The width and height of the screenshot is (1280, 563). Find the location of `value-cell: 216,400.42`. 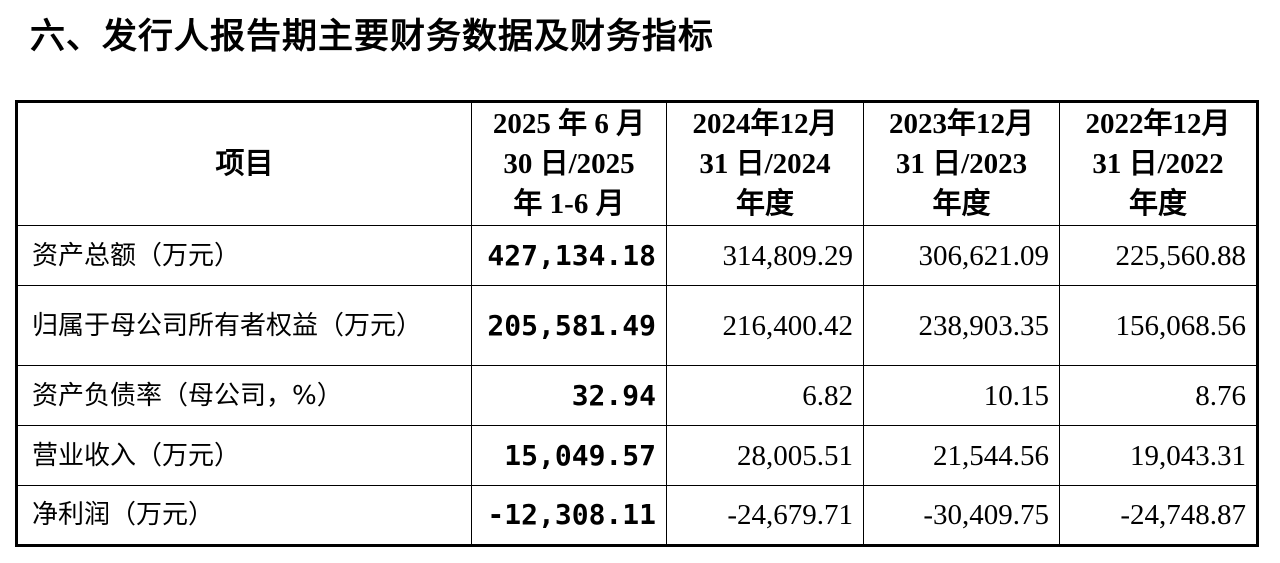

value-cell: 216,400.42 is located at coordinates (765, 325).